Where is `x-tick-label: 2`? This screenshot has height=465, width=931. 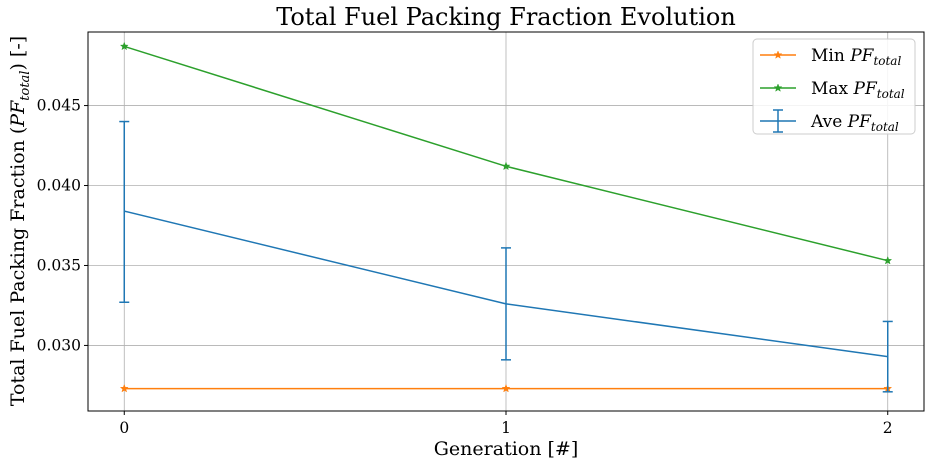
x-tick-label: 2 is located at coordinates (888, 428).